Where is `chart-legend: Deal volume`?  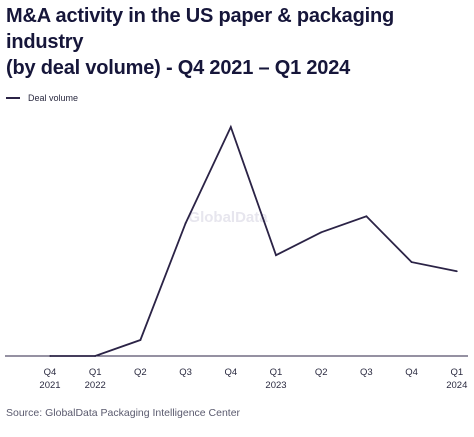 chart-legend: Deal volume is located at coordinates (42, 98).